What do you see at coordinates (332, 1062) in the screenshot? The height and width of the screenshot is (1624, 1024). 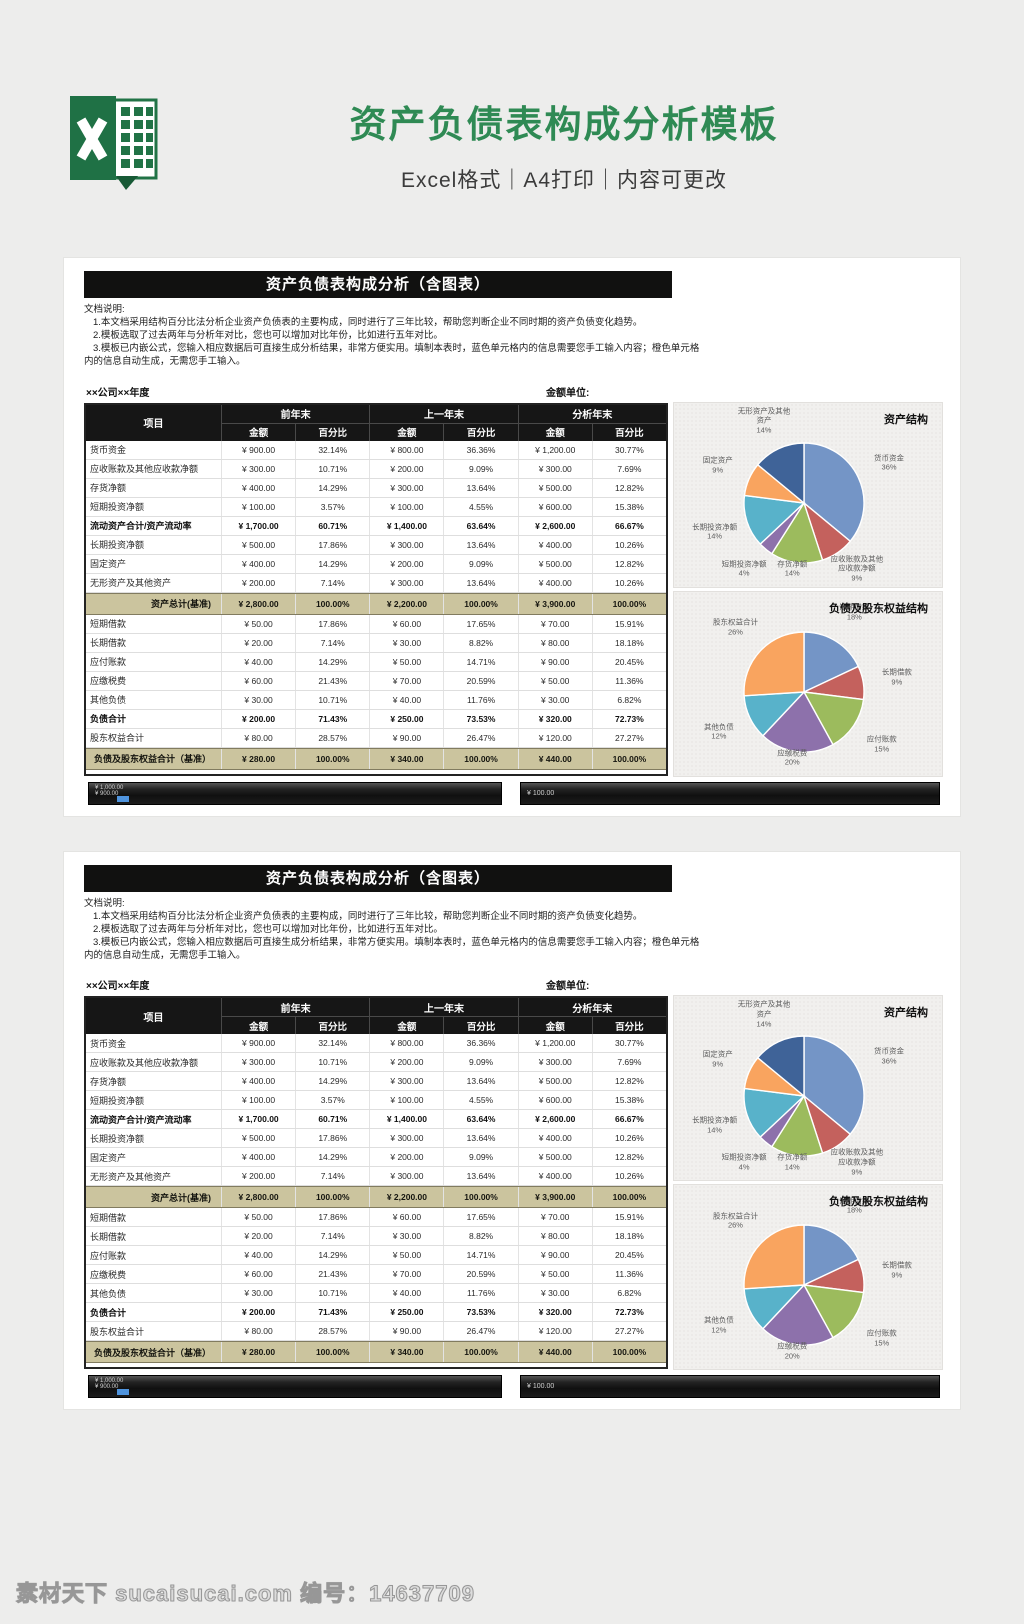 I see `cell-value: 10.71%` at bounding box center [332, 1062].